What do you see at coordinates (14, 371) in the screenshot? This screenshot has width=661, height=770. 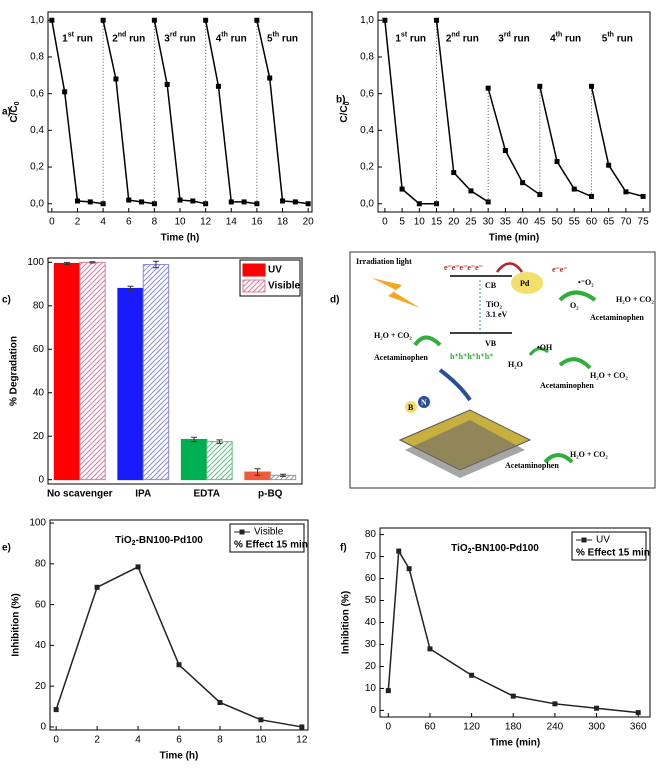 I see `y-axis-title: % Degradation` at bounding box center [14, 371].